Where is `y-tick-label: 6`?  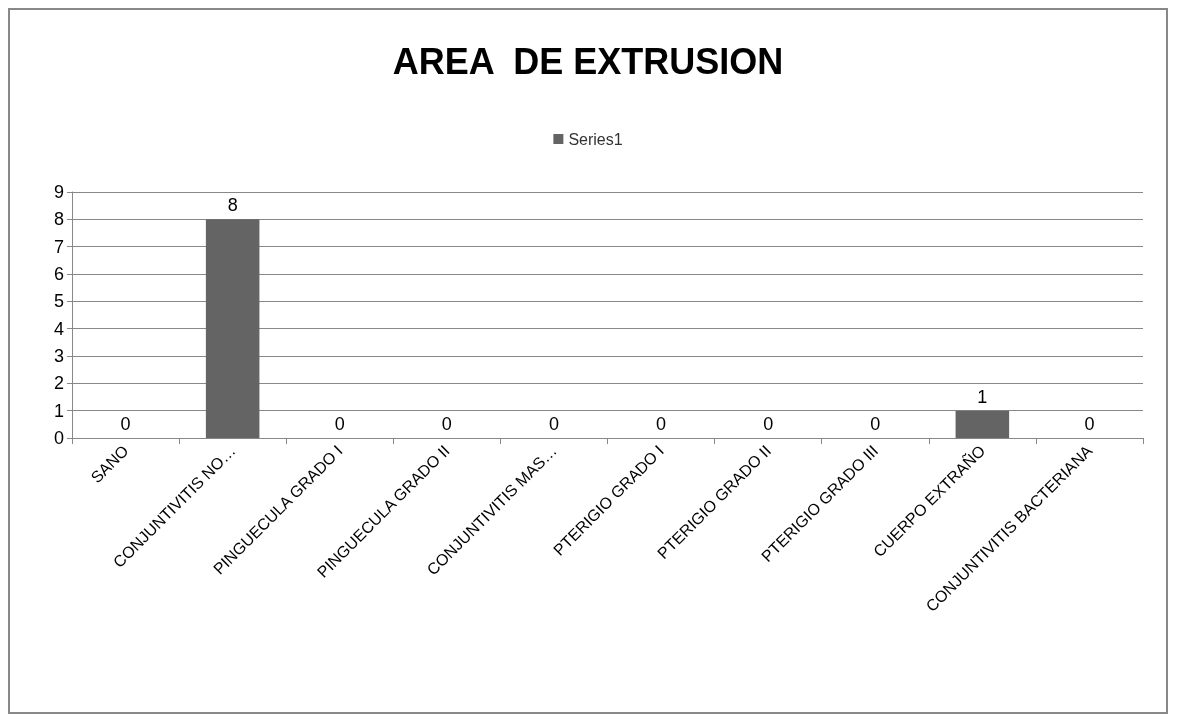 y-tick-label: 6 is located at coordinates (58, 274).